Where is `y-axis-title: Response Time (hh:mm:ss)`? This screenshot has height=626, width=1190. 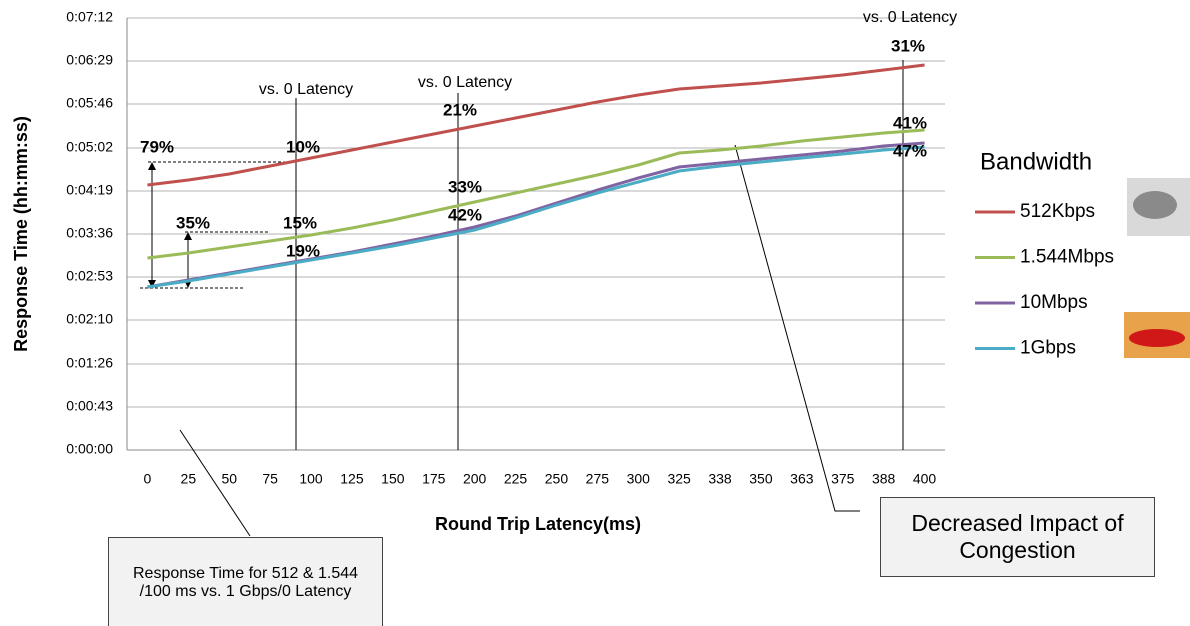 y-axis-title: Response Time (hh:mm:ss) is located at coordinates (21, 234).